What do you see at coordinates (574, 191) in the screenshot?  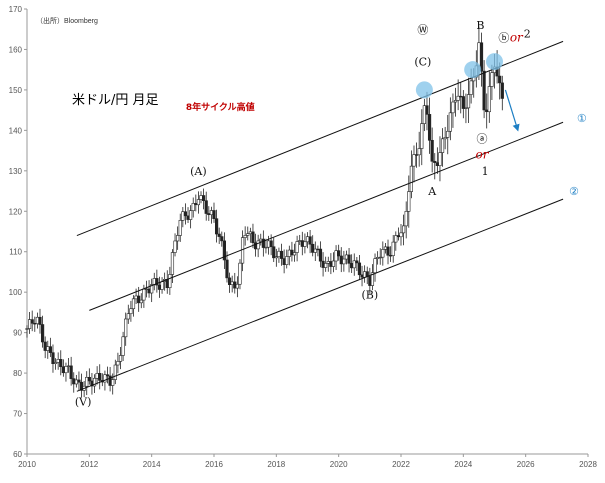 I see `channel-marker: ②` at bounding box center [574, 191].